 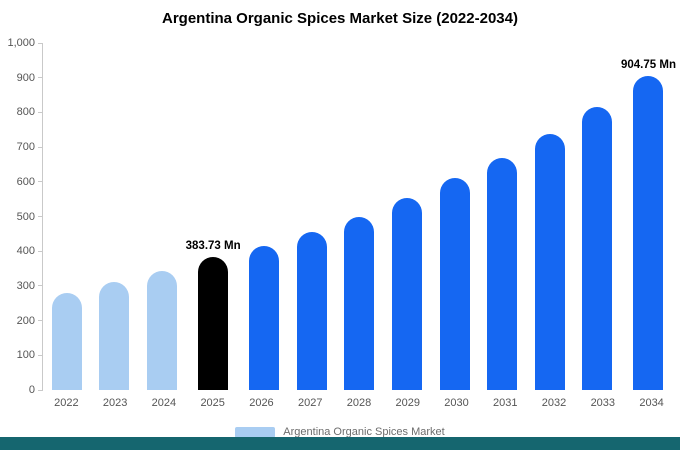 I want to click on y-tick: 600, so click(x=30, y=182).